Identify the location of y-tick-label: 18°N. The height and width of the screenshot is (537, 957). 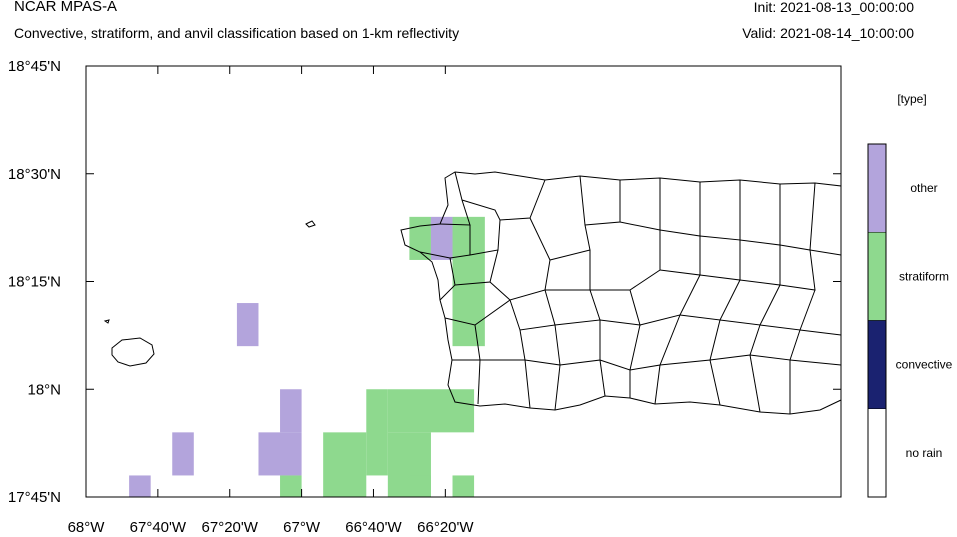
(44, 389).